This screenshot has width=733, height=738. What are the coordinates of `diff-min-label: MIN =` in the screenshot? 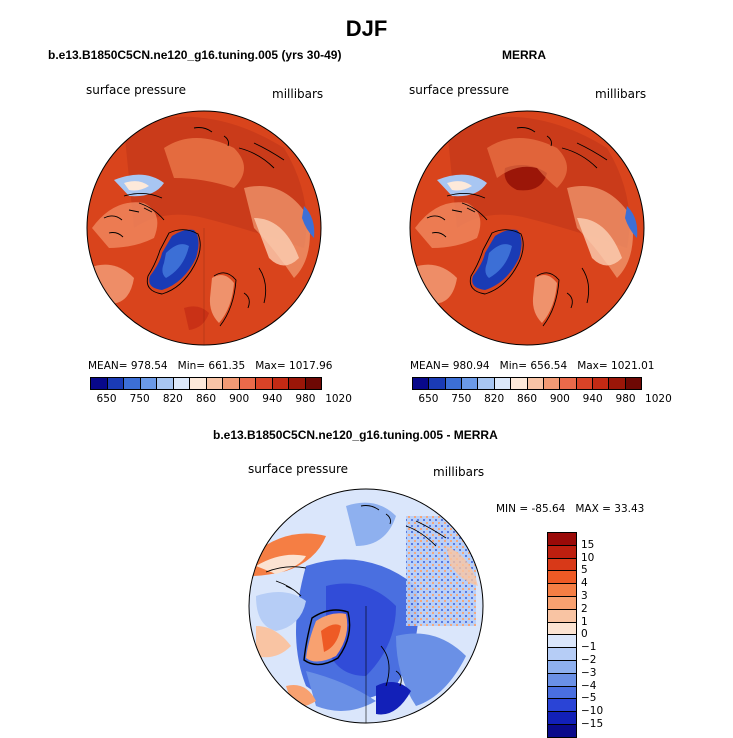 It's located at (512, 509).